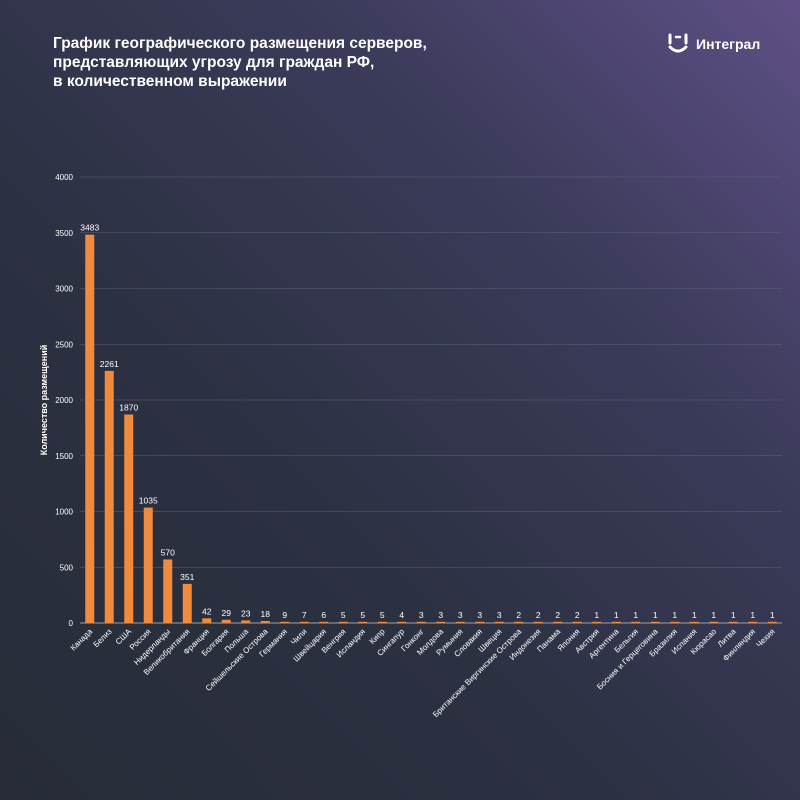  What do you see at coordinates (64, 233) in the screenshot?
I see `y-tick-label: 3500` at bounding box center [64, 233].